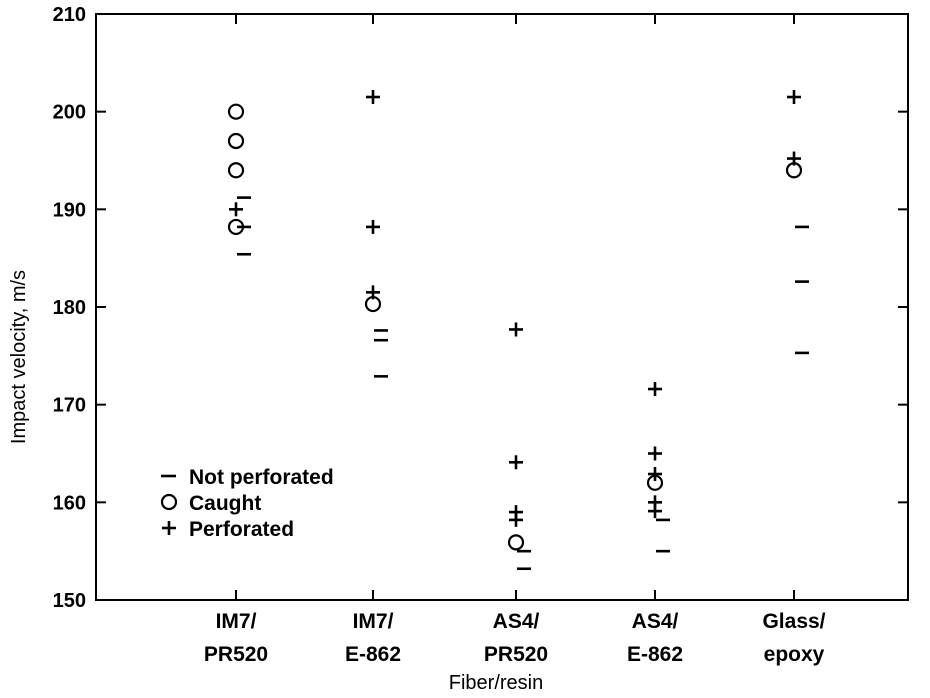 This screenshot has width=930, height=698. I want to click on legend: Not perforated Caught Perforated, so click(247, 503).